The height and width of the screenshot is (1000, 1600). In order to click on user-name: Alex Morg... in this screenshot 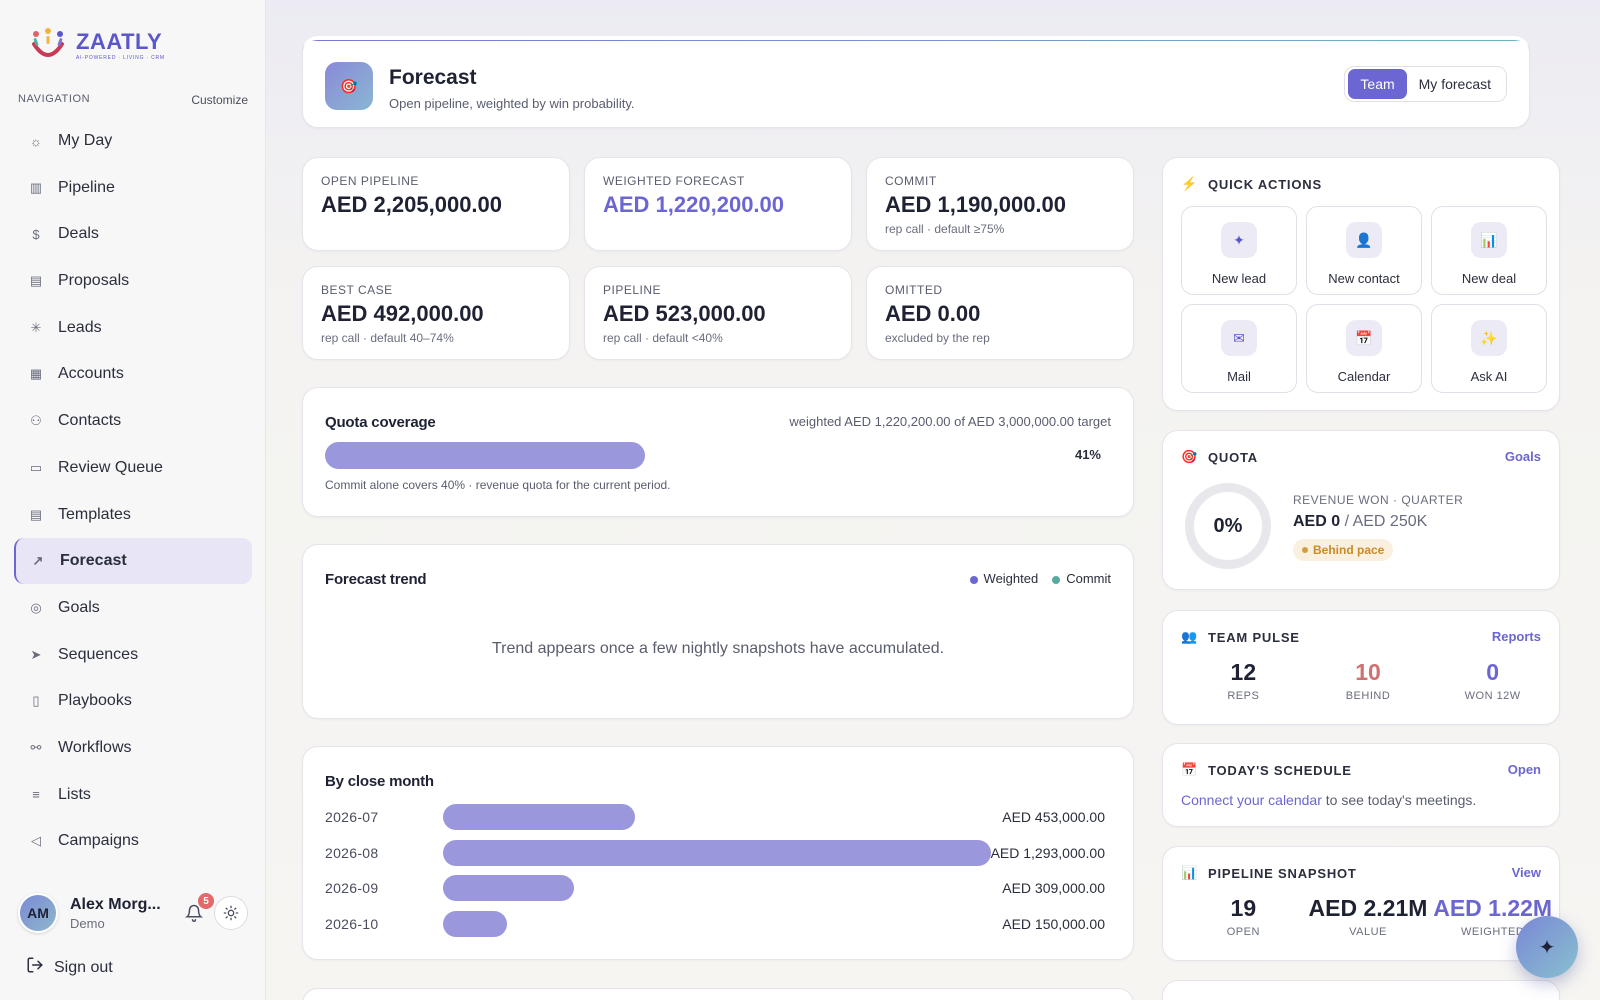, I will do `click(115, 904)`.